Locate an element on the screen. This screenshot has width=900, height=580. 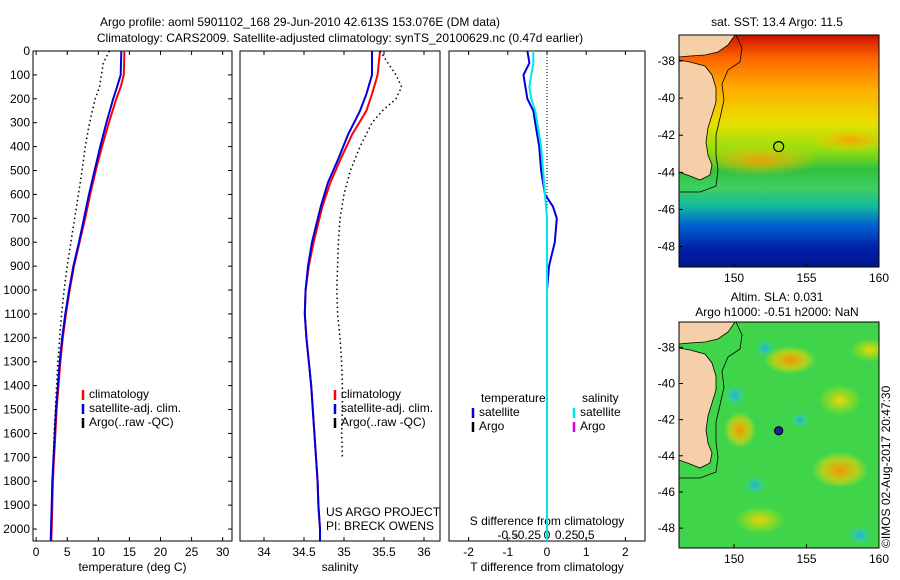
legend-temperature-label: satellite is located at coordinates (499, 412).